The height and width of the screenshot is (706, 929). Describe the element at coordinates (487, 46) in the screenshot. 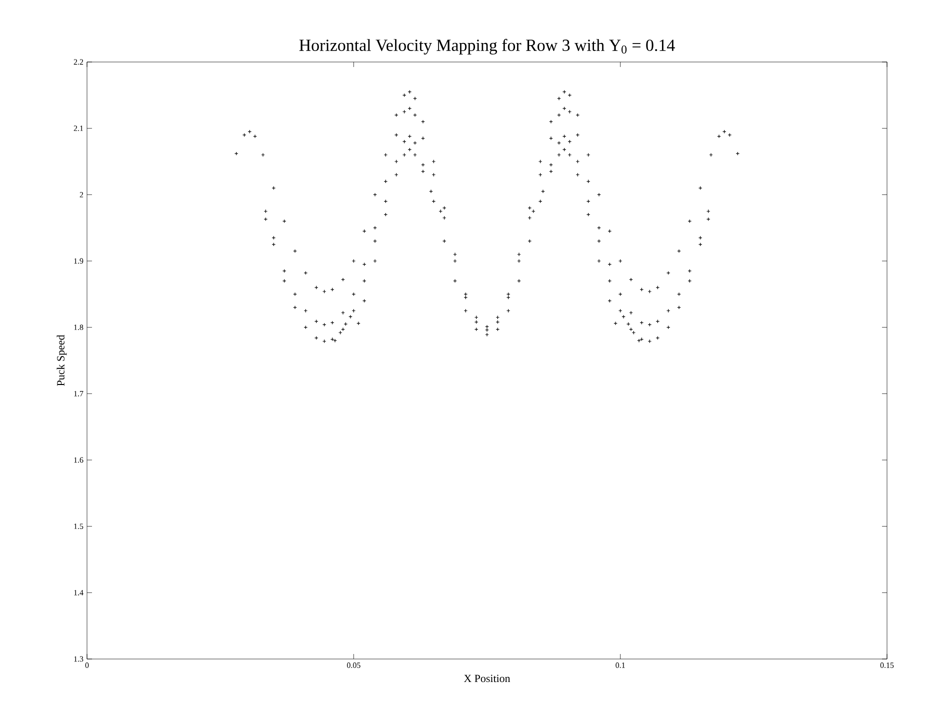

I see `chart-title: Horizontal Velocity Mapping for Row 3 with Y$_{0}$ = 0.14` at that location.